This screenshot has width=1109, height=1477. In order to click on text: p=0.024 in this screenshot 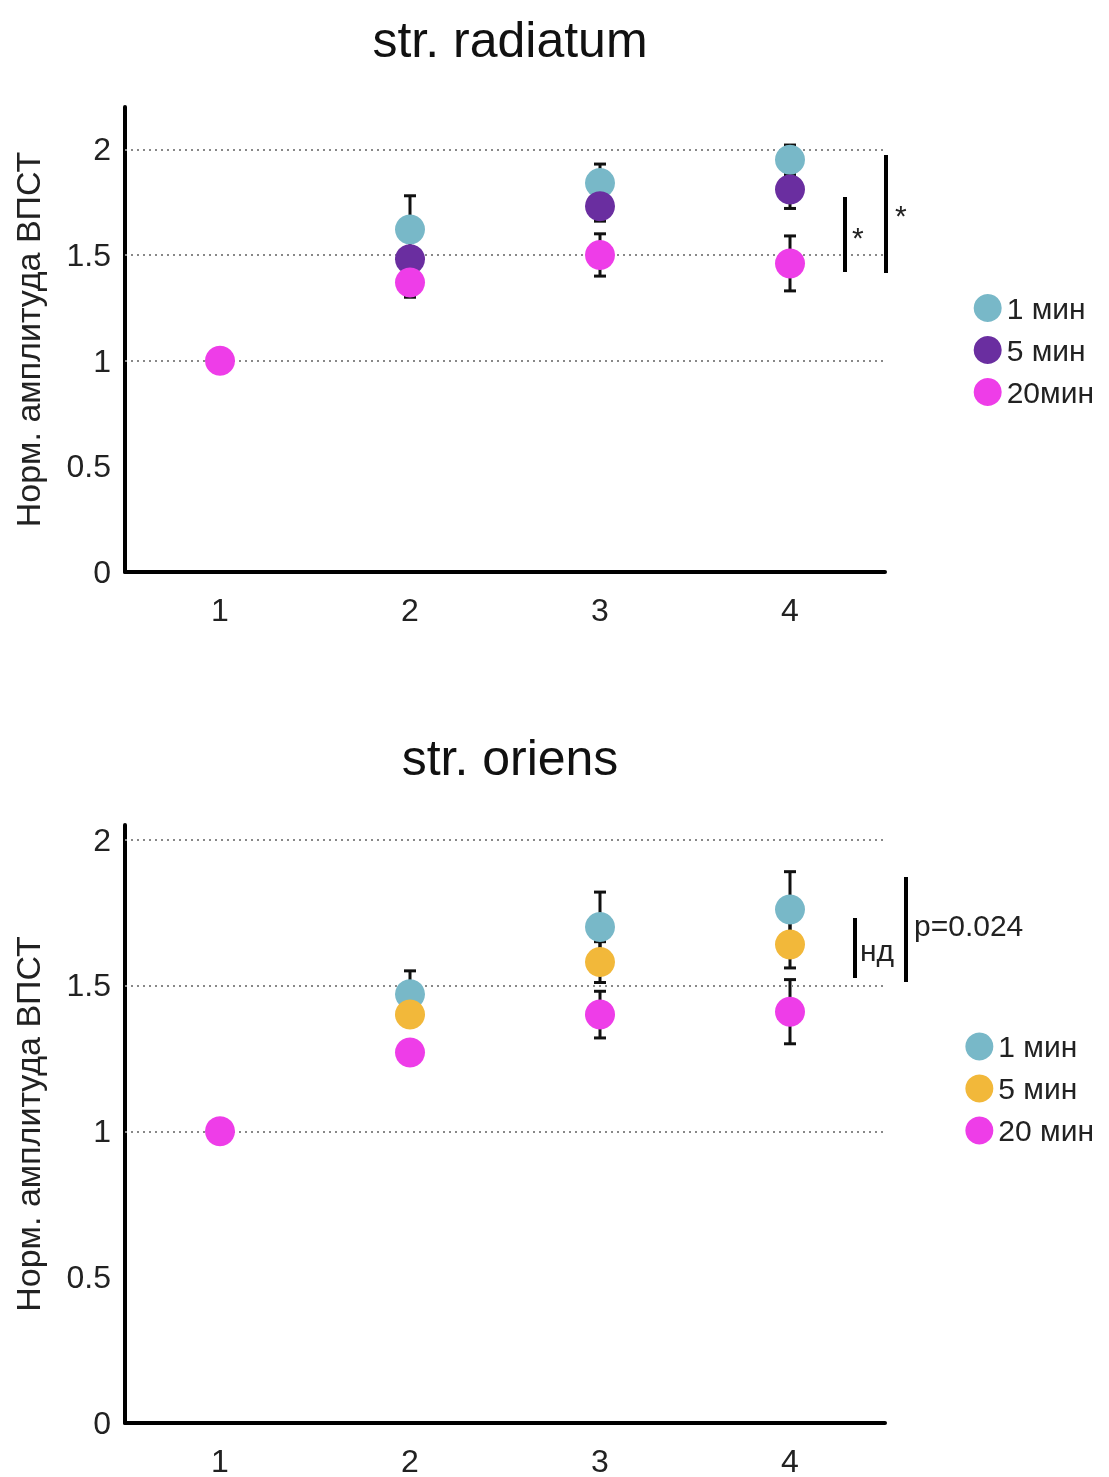, I will do `click(969, 925)`.